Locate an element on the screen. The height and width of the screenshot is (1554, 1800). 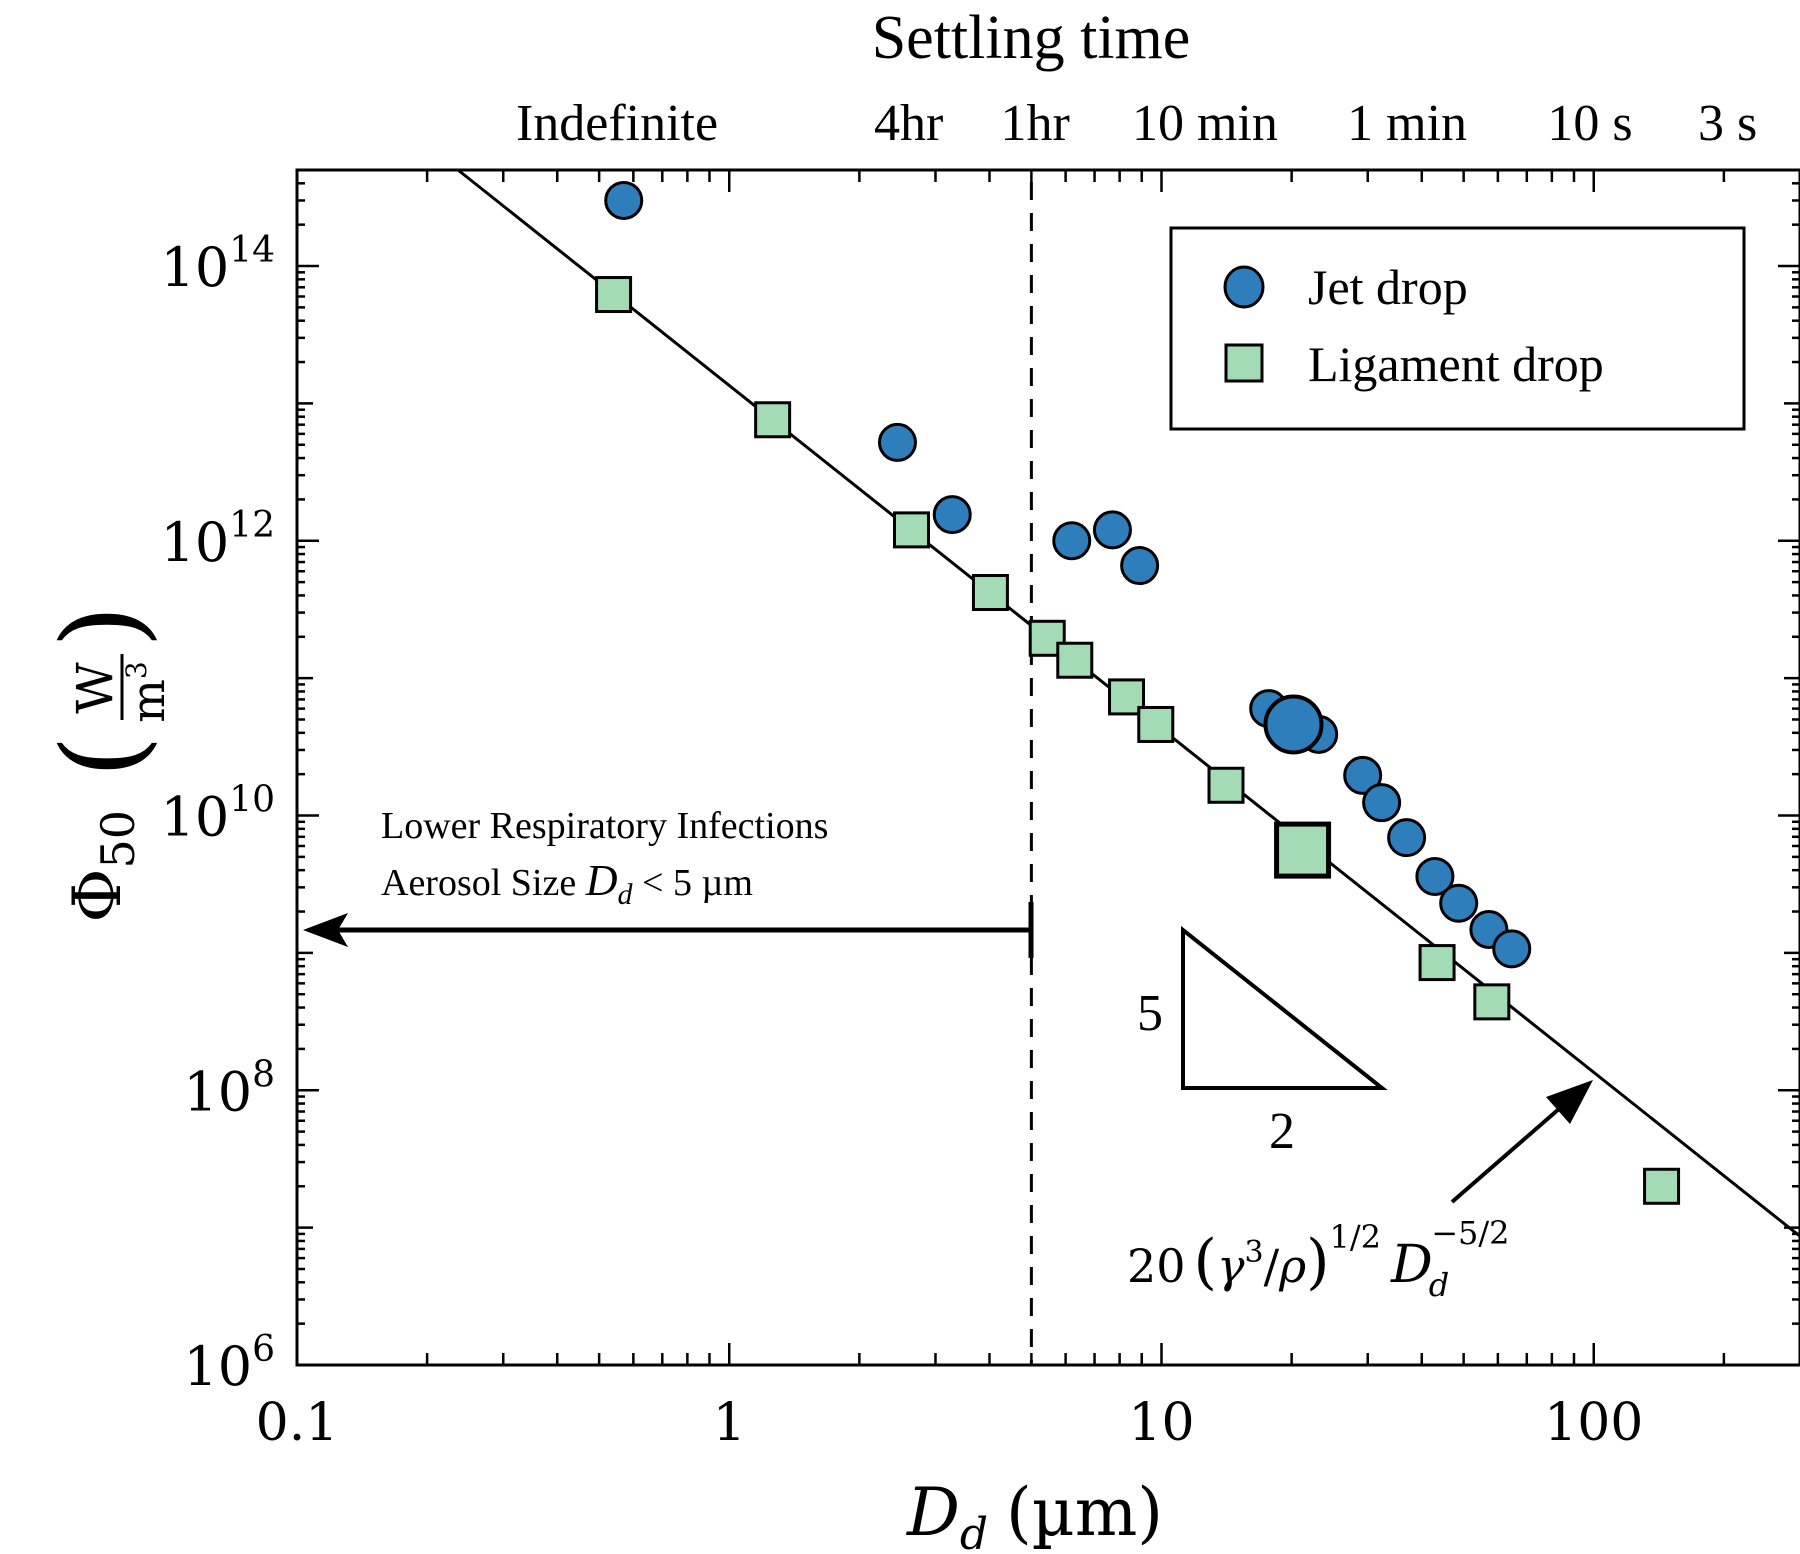
x-tick-label: 100 is located at coordinates (1593, 1423).